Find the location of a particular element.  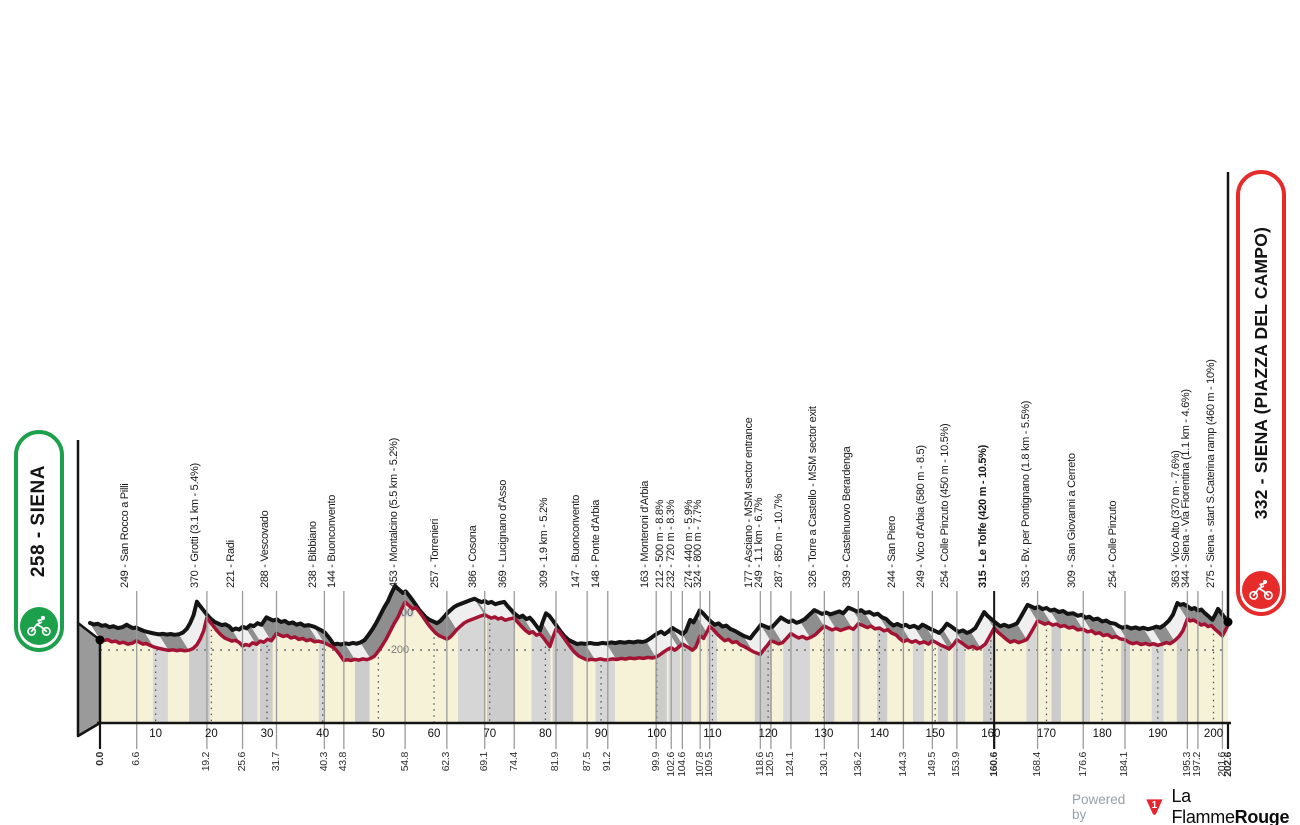

finish-dot is located at coordinates (1228, 622).